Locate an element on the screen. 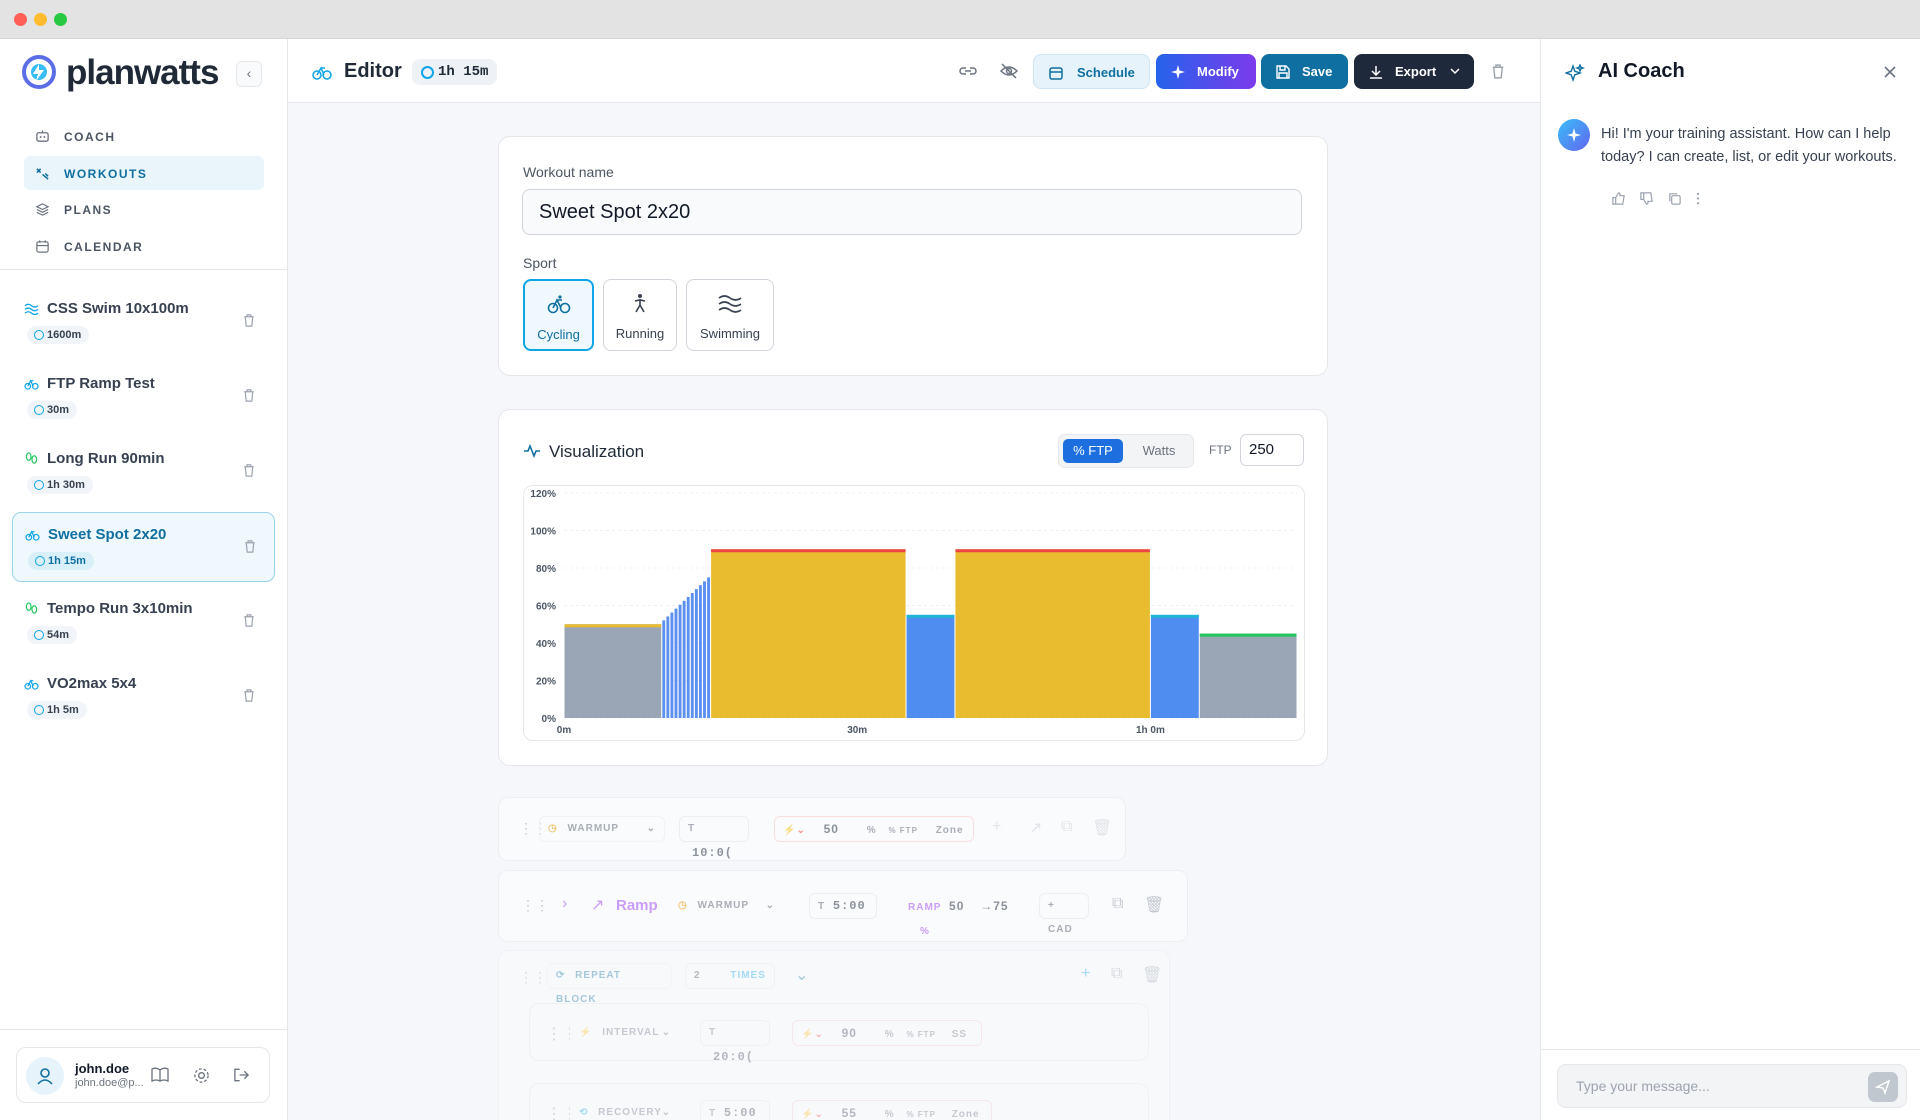  step-type-label: WARMUP is located at coordinates (723, 905).